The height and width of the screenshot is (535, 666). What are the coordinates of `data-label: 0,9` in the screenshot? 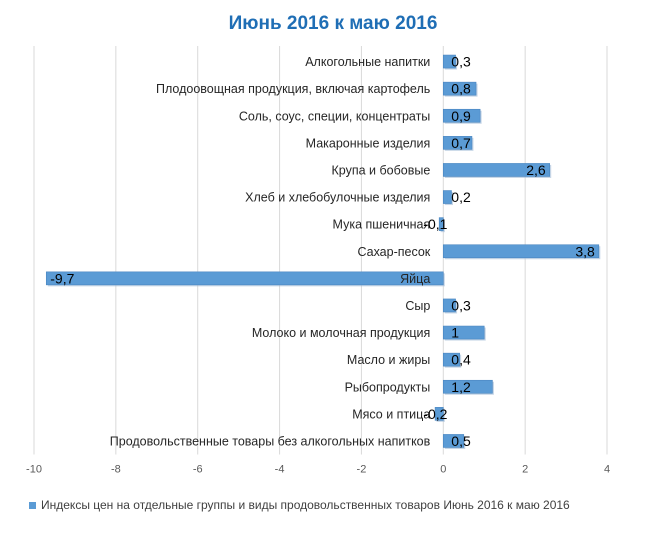 It's located at (461, 116).